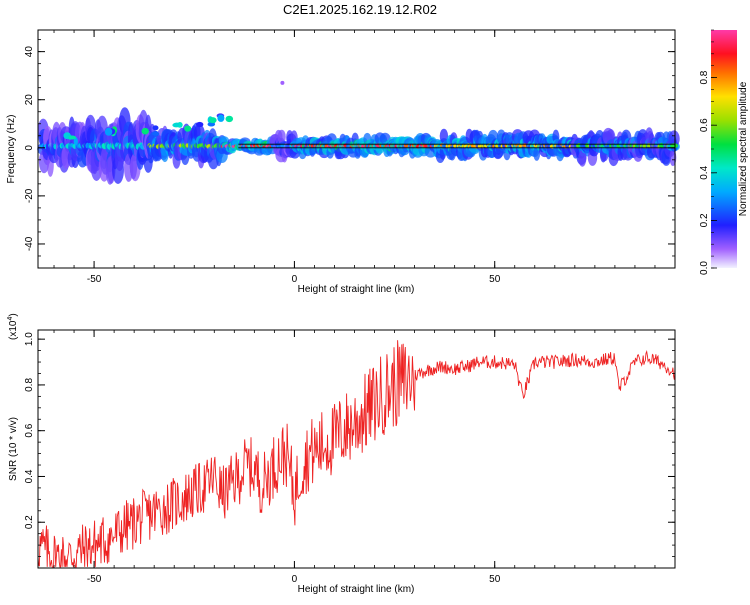  Describe the element at coordinates (282, 82) in the screenshot. I see `outlier-point` at that location.